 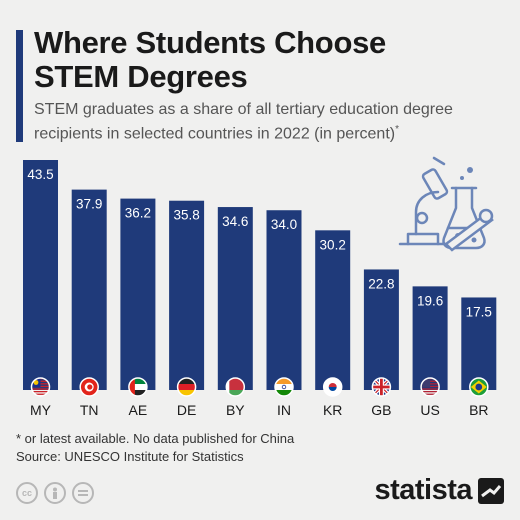 What do you see at coordinates (210, 42) in the screenshot?
I see `title-line-1: Where Students Choose` at bounding box center [210, 42].